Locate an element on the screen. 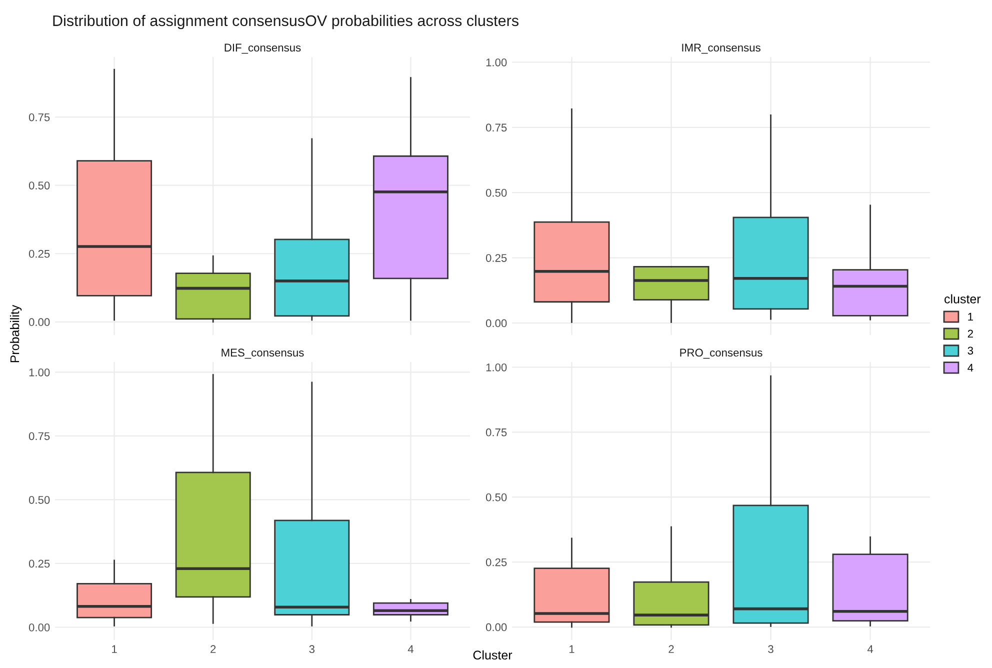 This screenshot has width=992, height=668. legend-label: 3 is located at coordinates (971, 350).